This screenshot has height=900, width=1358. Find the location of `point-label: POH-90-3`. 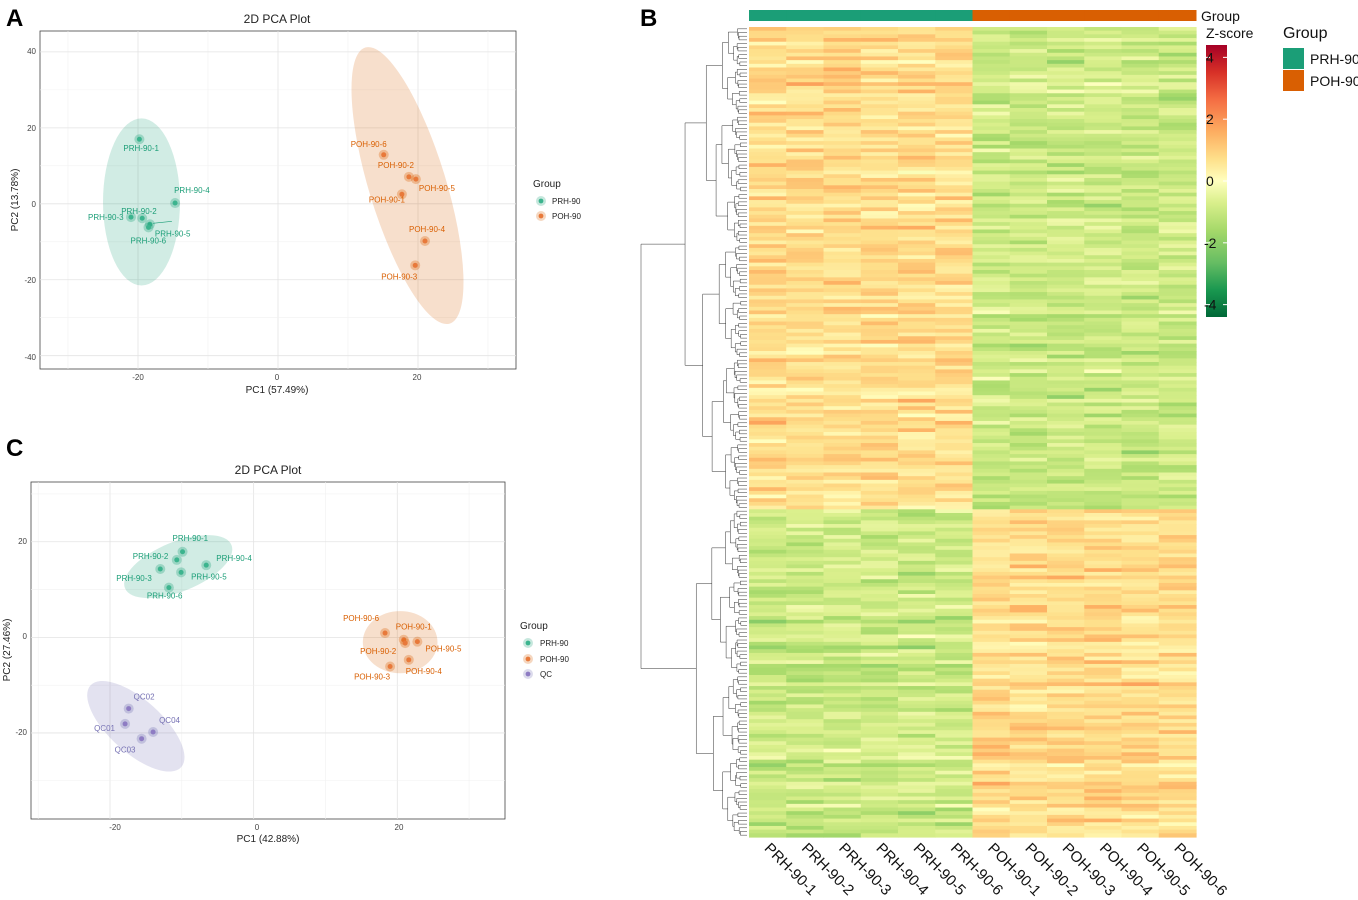

point-label: POH-90-3 is located at coordinates (372, 677).